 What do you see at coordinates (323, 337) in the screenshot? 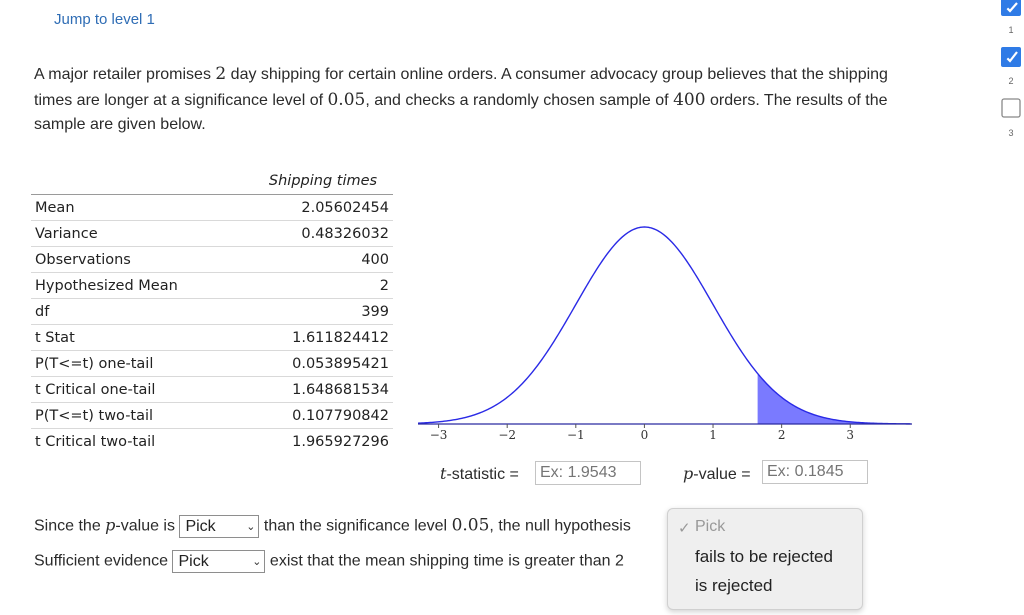
I see `row-value: 1.611824412` at bounding box center [323, 337].